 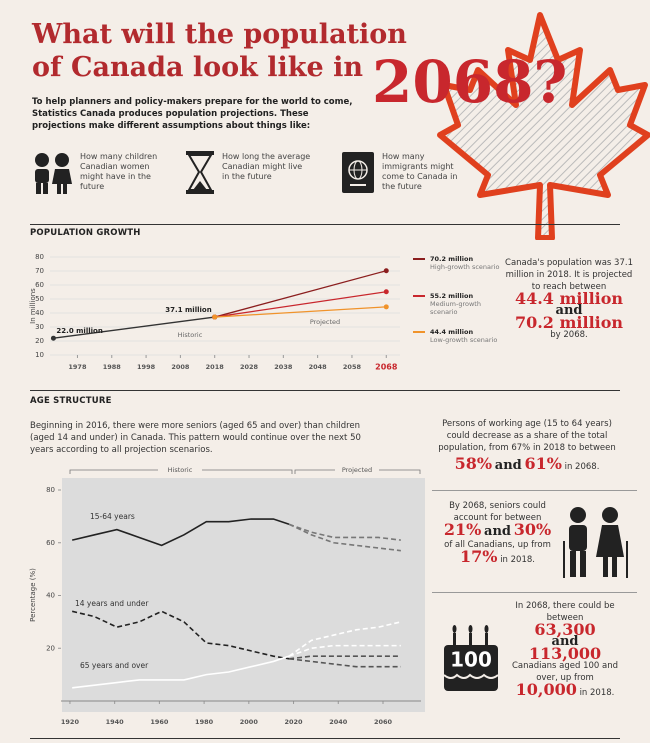 I want to click on hourglass-icon, so click(x=200, y=172).